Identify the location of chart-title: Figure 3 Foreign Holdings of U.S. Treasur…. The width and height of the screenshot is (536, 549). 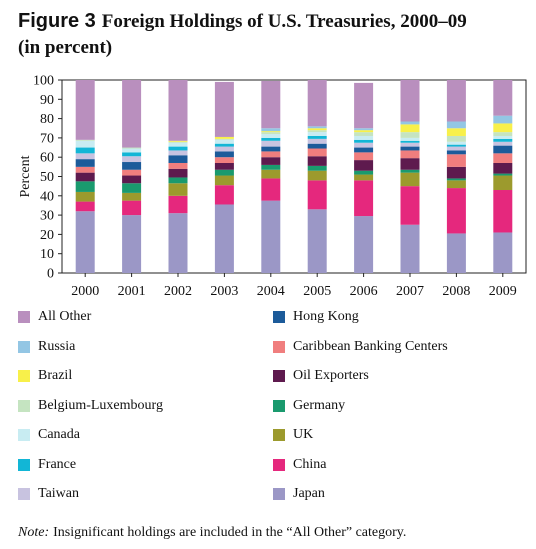
(273, 34).